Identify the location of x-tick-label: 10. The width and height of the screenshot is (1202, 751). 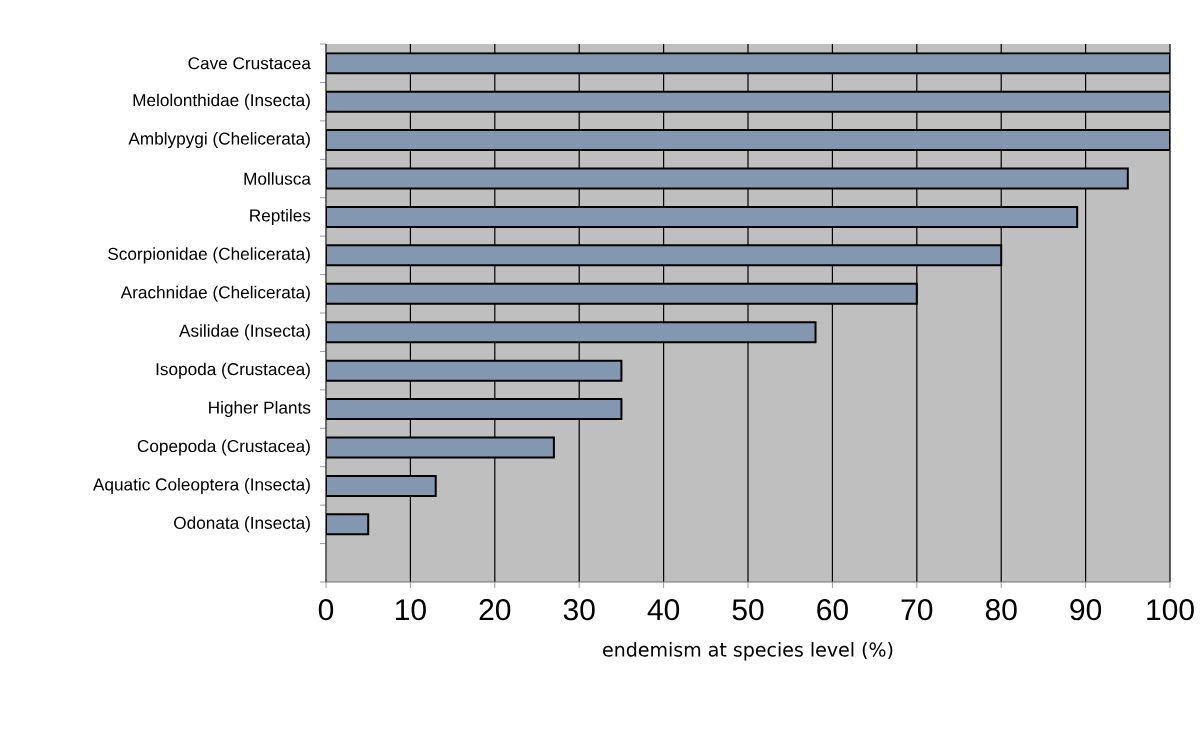
(411, 610).